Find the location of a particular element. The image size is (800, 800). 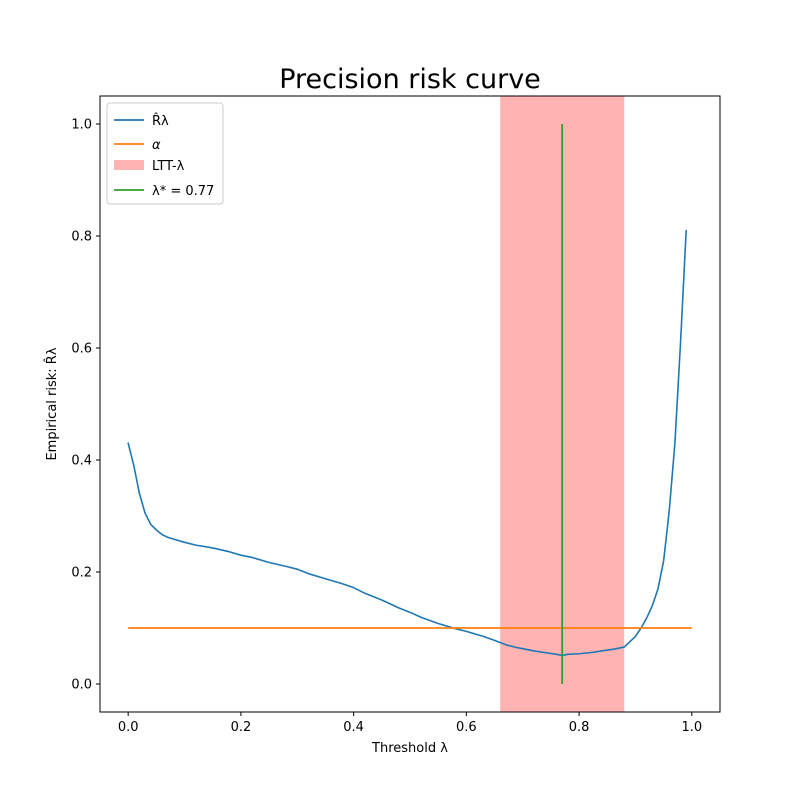

y-tick-label: 0.4 is located at coordinates (81, 461).